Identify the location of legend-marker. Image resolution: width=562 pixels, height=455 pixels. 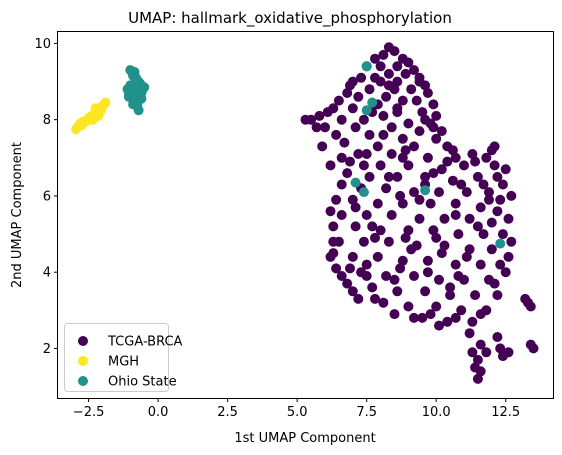
(83, 341).